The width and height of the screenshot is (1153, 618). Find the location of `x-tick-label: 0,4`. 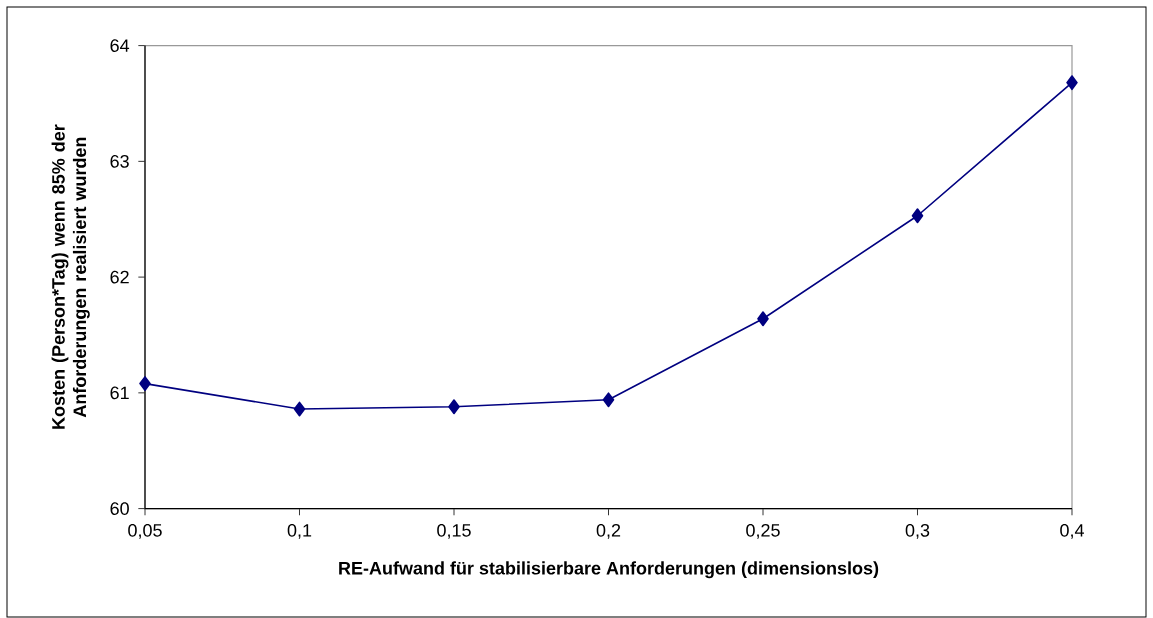

x-tick-label: 0,4 is located at coordinates (1072, 531).